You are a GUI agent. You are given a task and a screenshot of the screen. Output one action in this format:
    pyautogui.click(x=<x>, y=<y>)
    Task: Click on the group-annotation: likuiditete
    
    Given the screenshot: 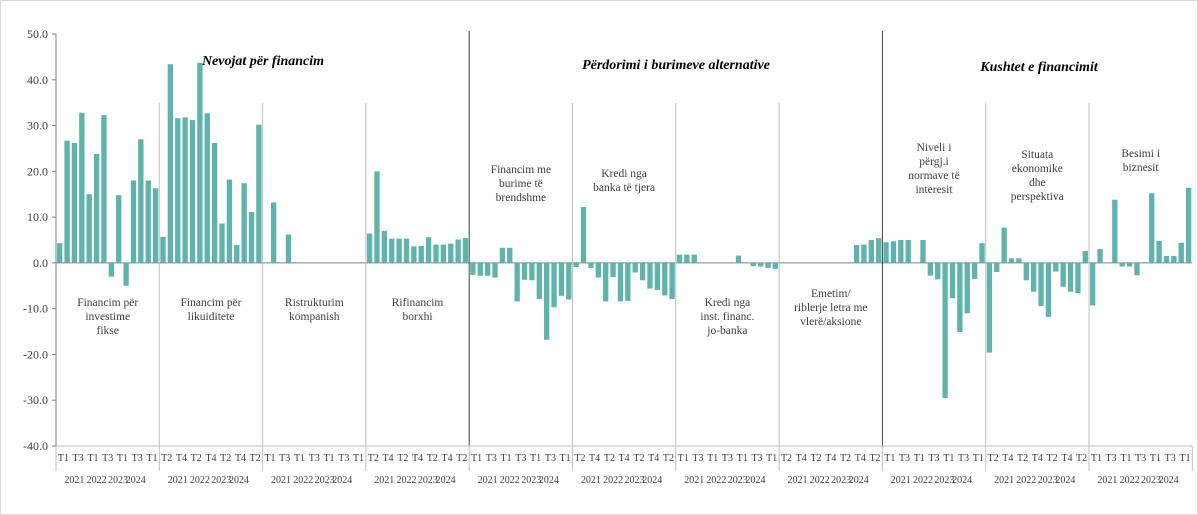 What is the action you would take?
    pyautogui.click(x=211, y=317)
    